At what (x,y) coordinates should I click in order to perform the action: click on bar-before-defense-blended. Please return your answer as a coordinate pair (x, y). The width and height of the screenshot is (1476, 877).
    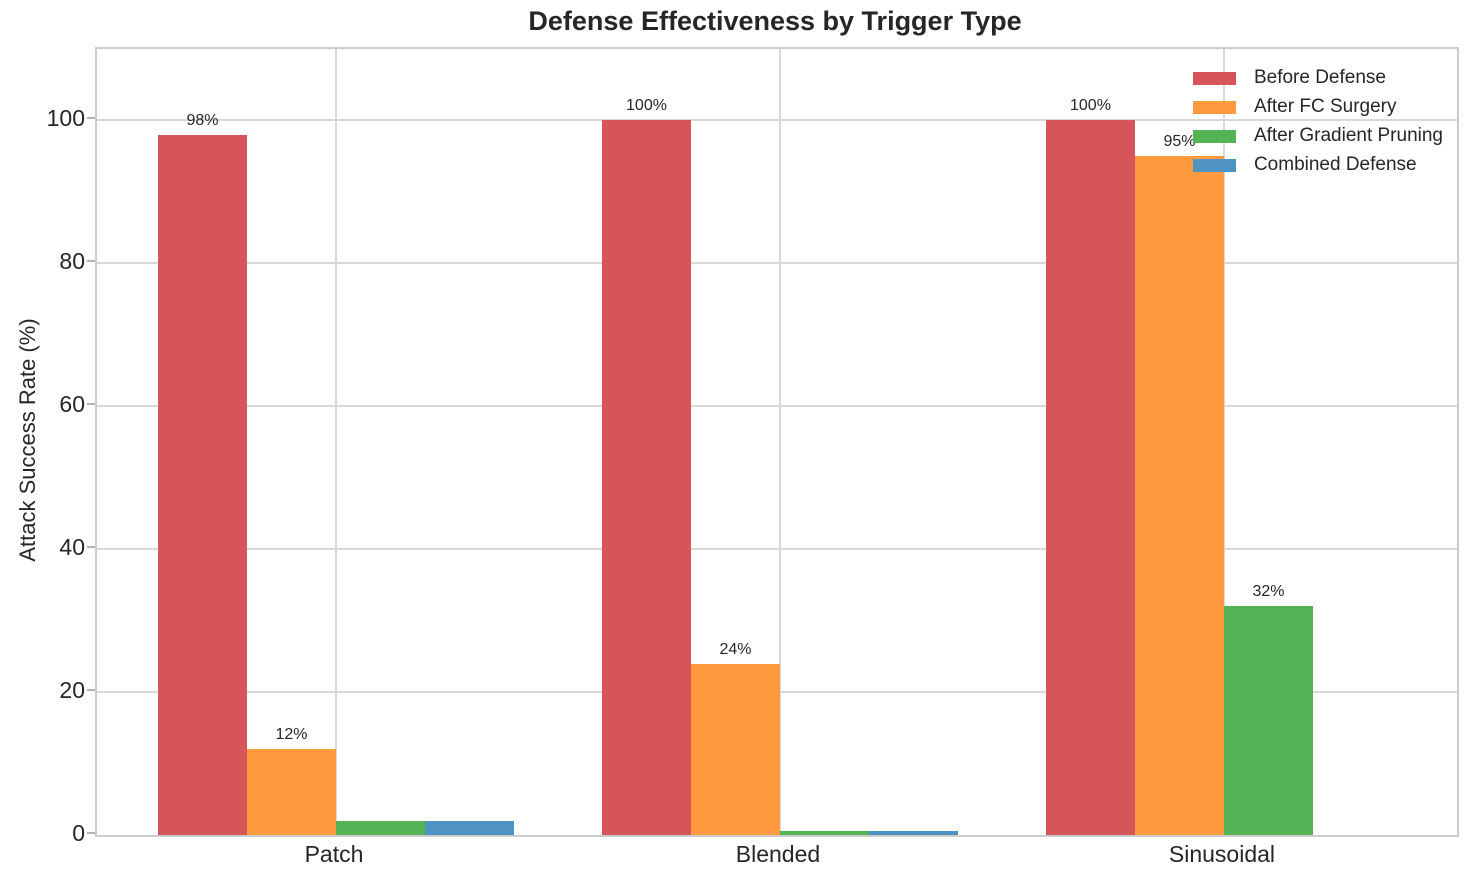
    Looking at the image, I should click on (646, 477).